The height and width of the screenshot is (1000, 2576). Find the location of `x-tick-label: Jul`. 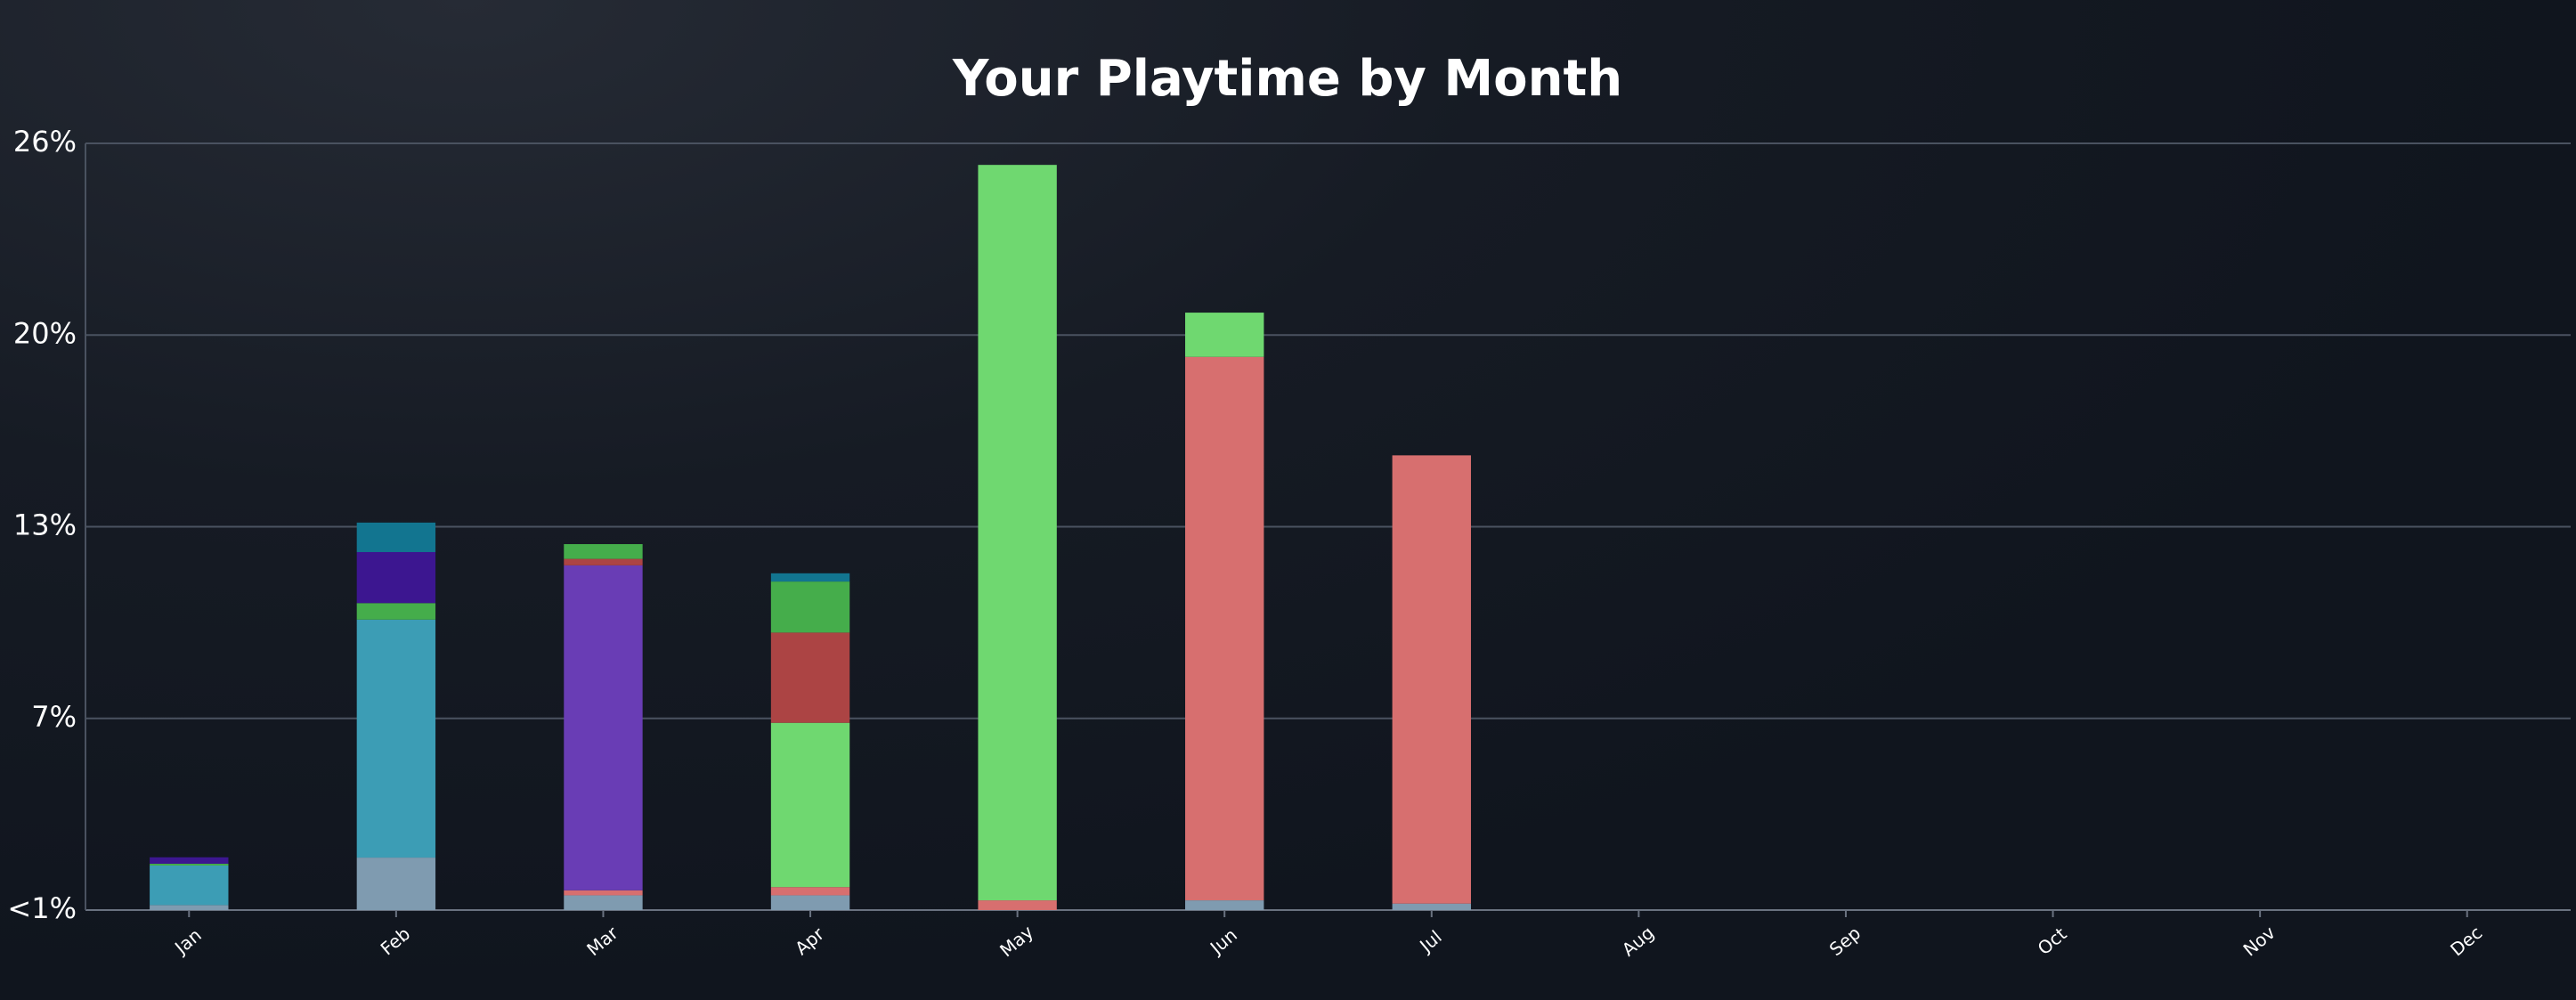

x-tick-label: Jul is located at coordinates (1429, 941).